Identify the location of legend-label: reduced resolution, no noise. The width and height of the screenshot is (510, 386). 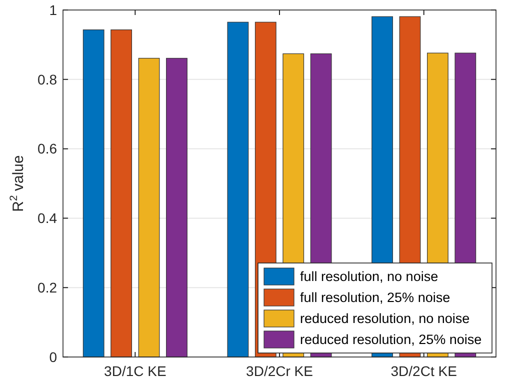
(385, 318).